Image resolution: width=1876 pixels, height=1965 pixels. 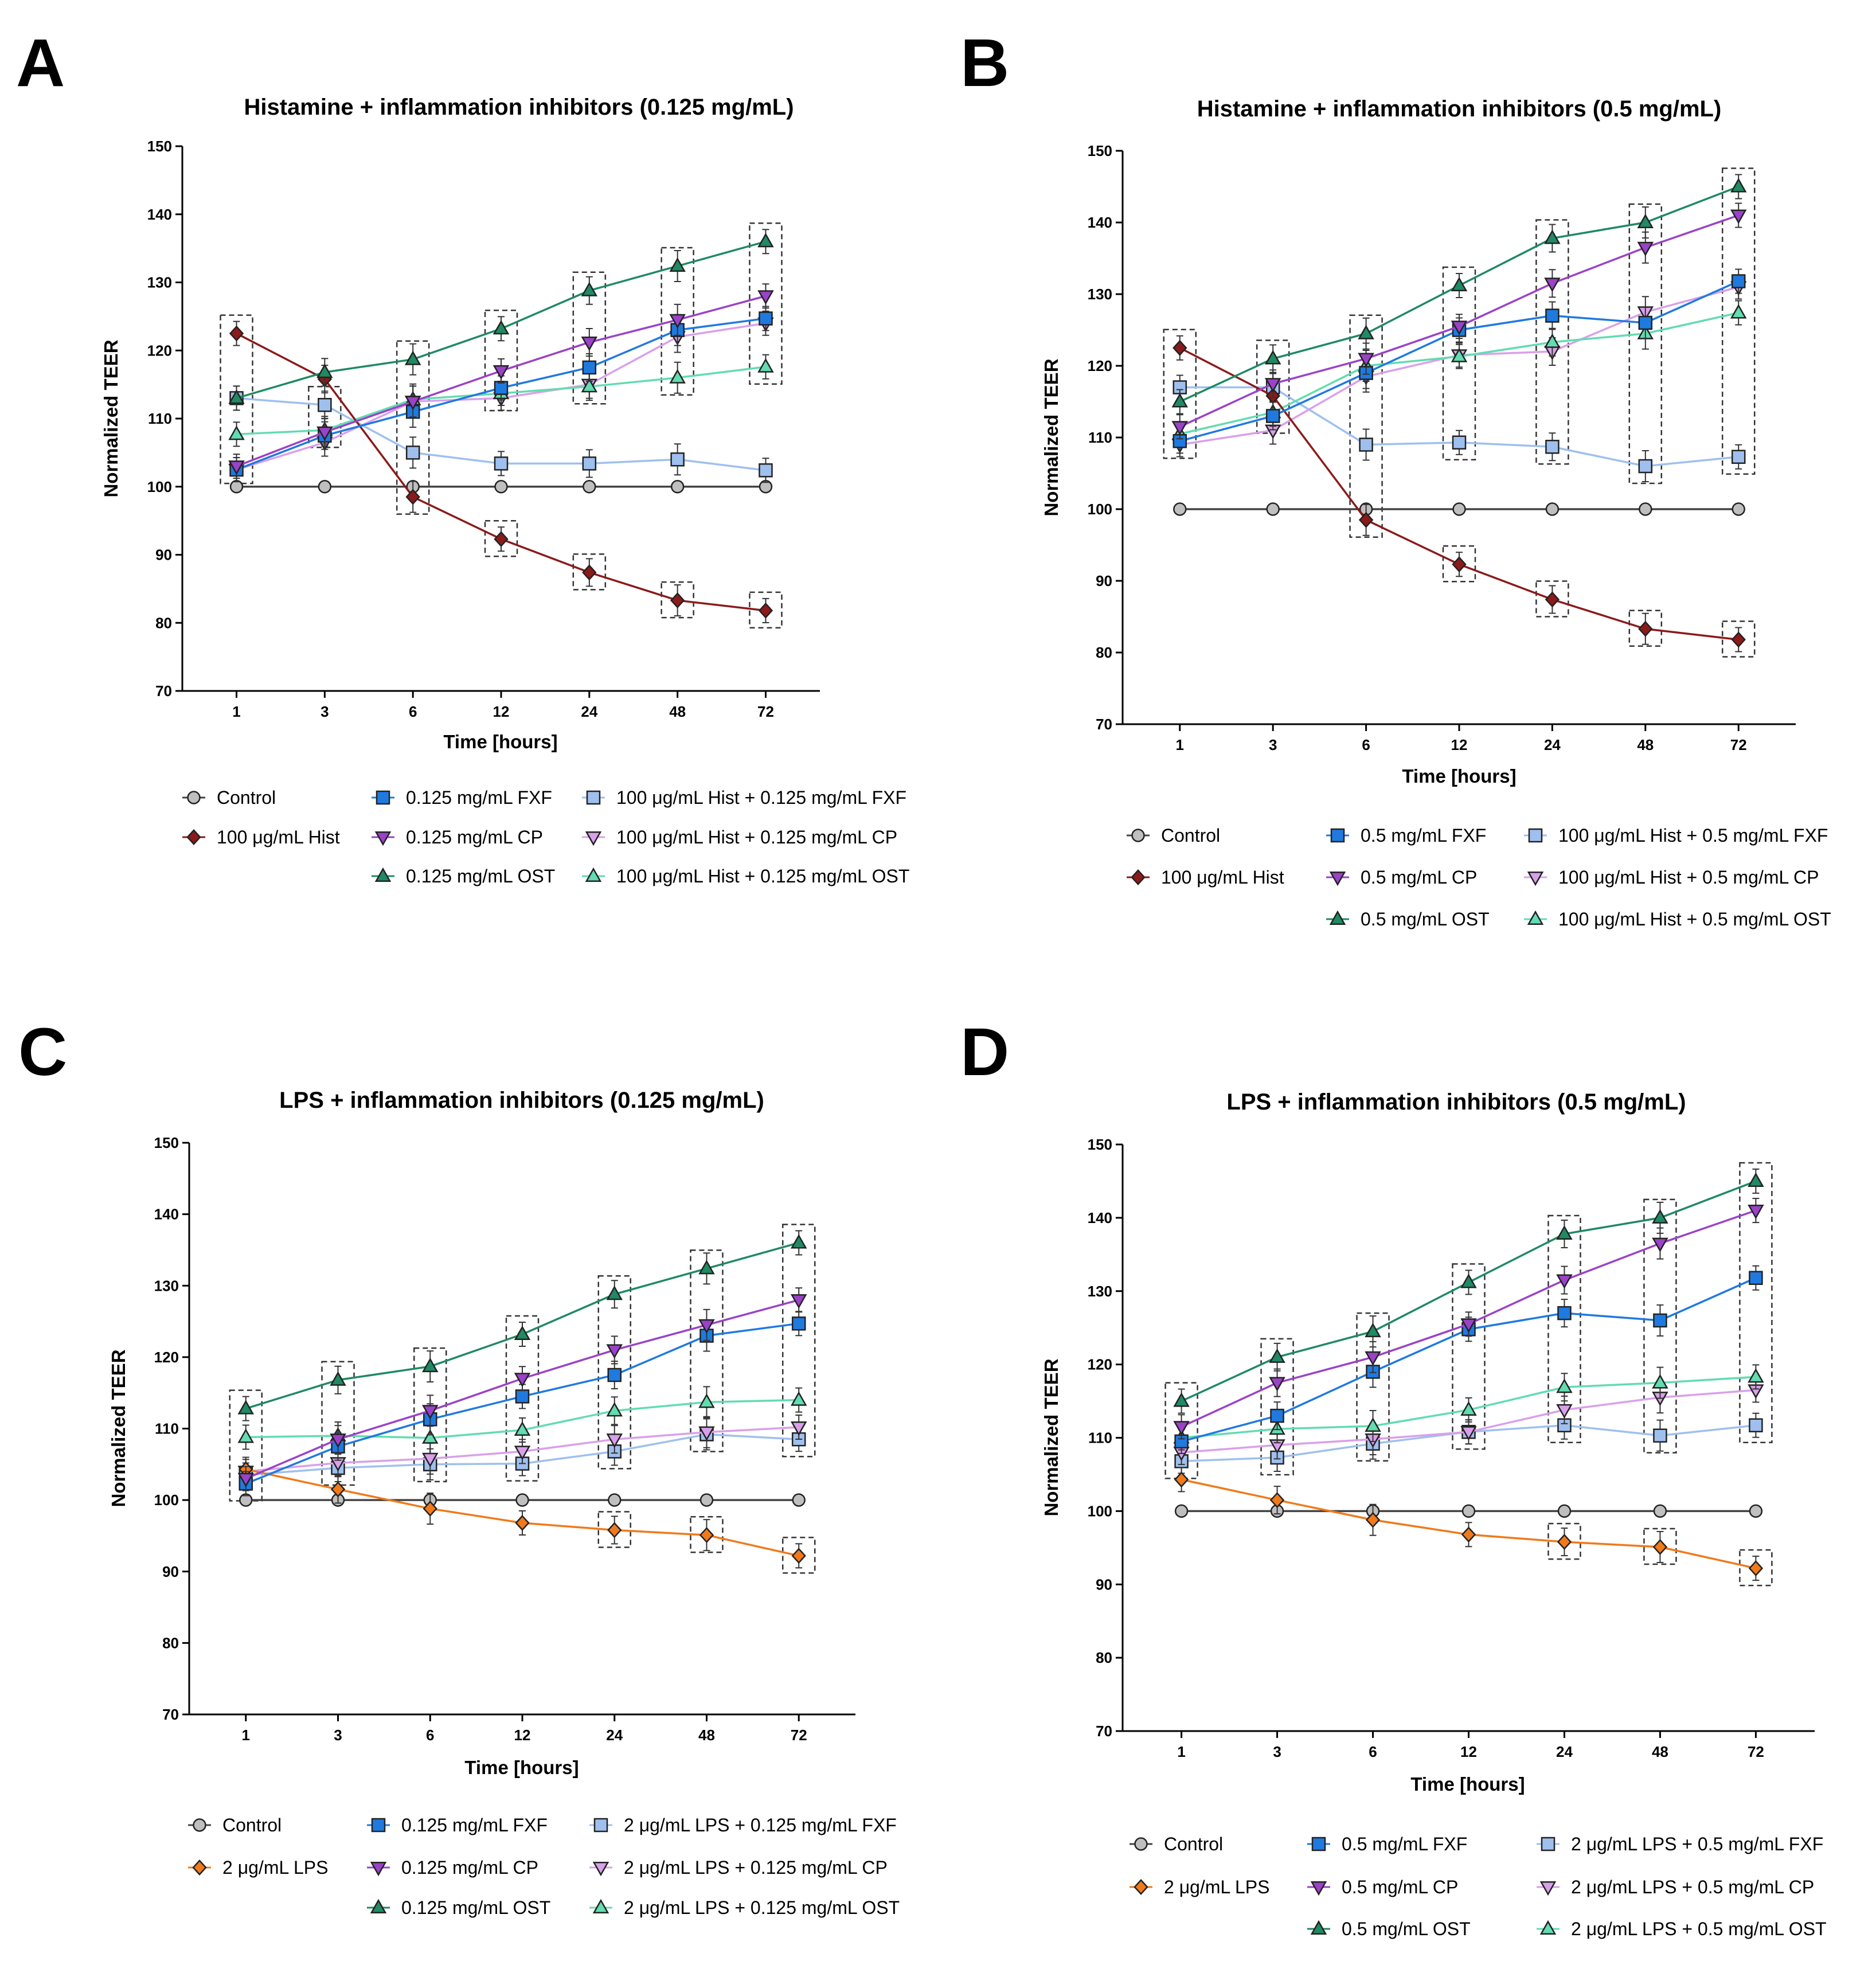 What do you see at coordinates (1408, 919) in the screenshot?
I see `legend-entry-ost: 0.5 mg/mL OST` at bounding box center [1408, 919].